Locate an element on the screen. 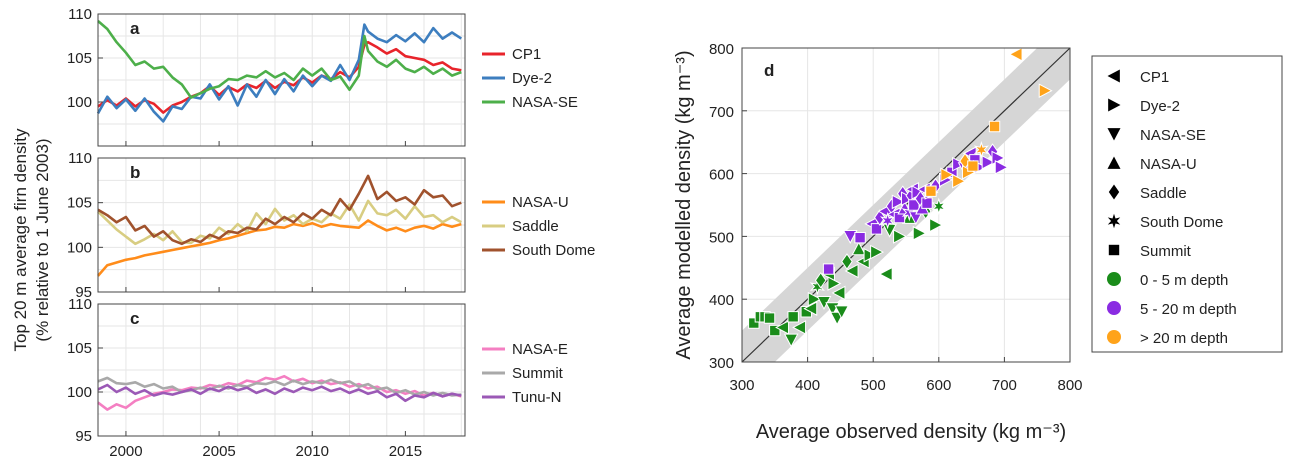 The width and height of the screenshot is (1291, 465). x-tick-label: 800 is located at coordinates (1069, 385).